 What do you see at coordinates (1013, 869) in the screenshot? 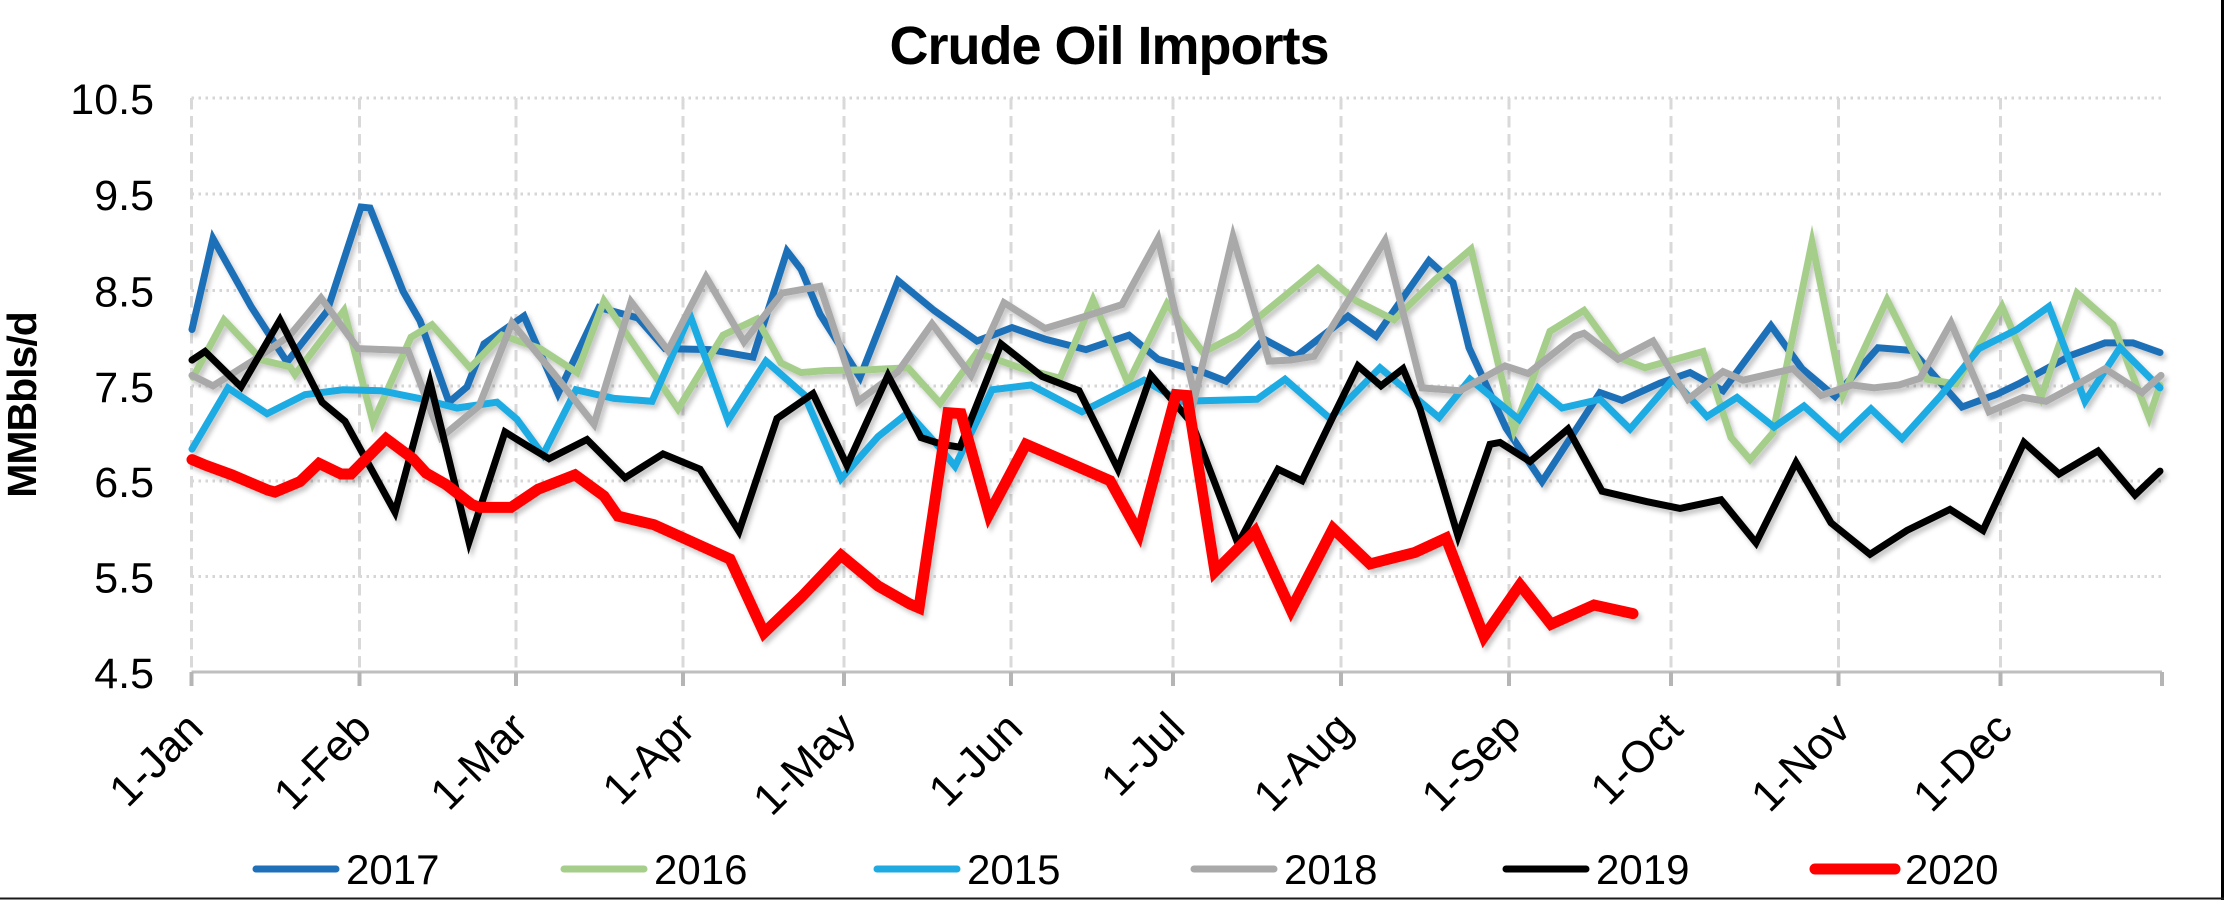
I see `svg-text: 2015` at bounding box center [1013, 869].